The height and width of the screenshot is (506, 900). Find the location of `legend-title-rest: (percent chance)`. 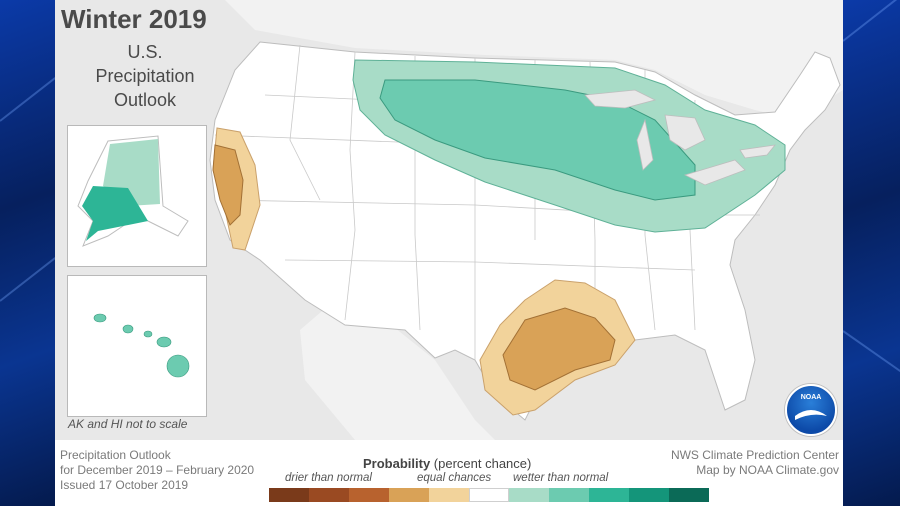

legend-title-rest: (percent chance) is located at coordinates (481, 463).